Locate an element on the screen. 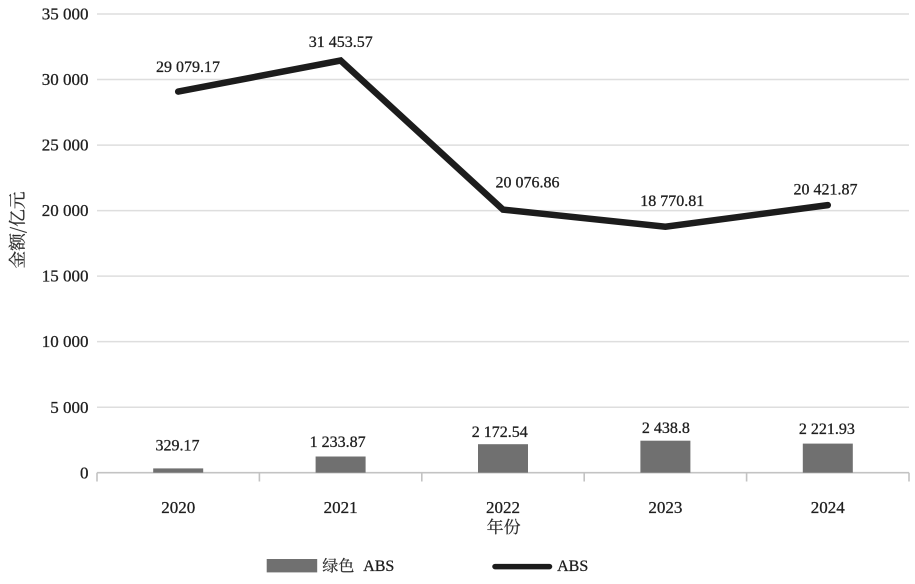 The image size is (915, 584). svg-text: 18 770.81 is located at coordinates (672, 201).